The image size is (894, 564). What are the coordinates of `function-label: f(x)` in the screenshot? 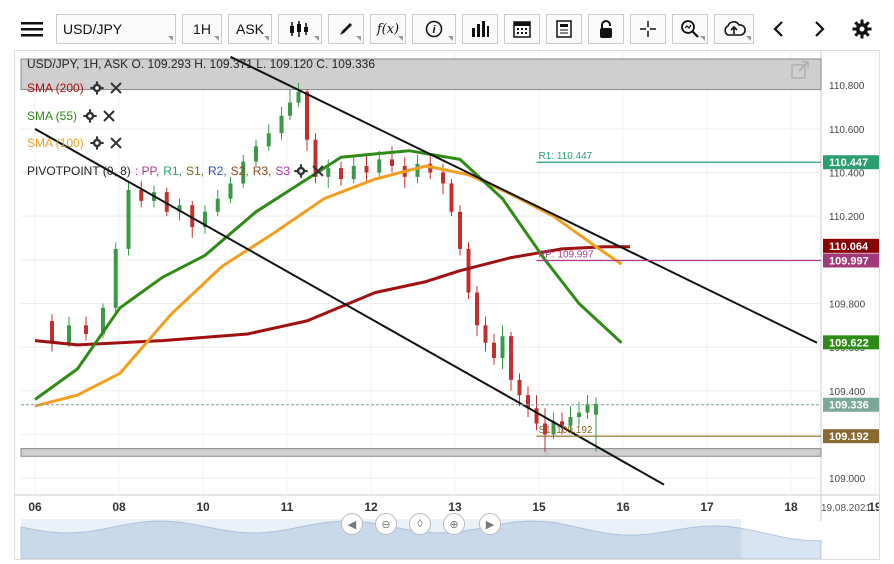 It's located at (388, 29).